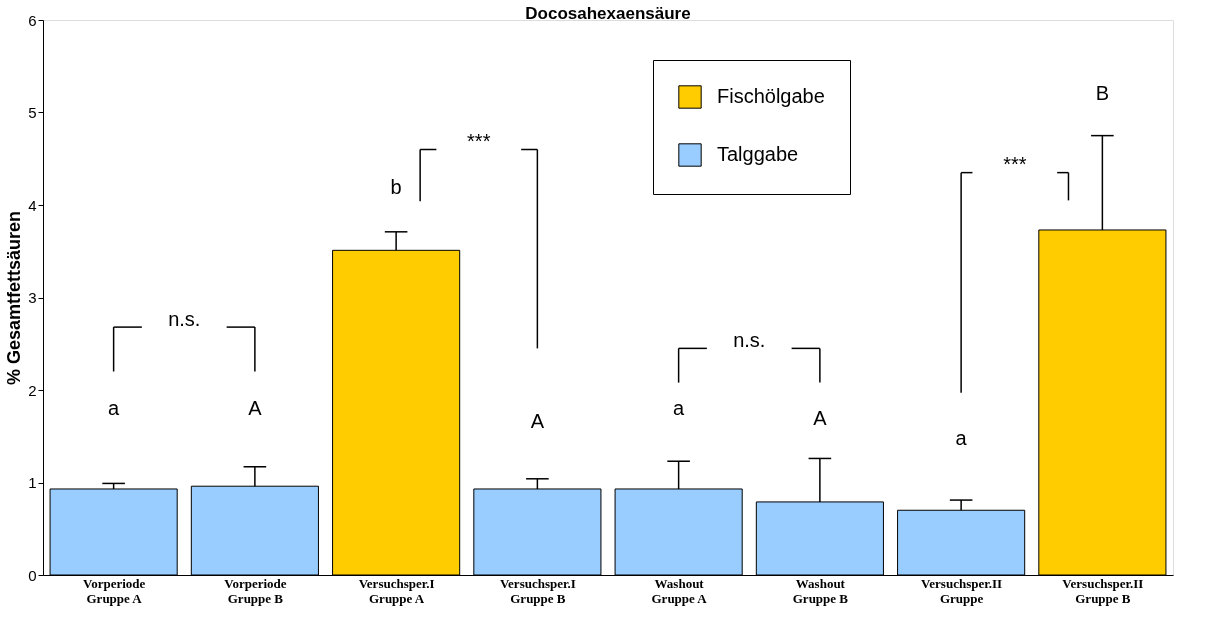 The image size is (1228, 642). I want to click on x-tick-label: Versuchsper.II Gruppe, so click(962, 590).